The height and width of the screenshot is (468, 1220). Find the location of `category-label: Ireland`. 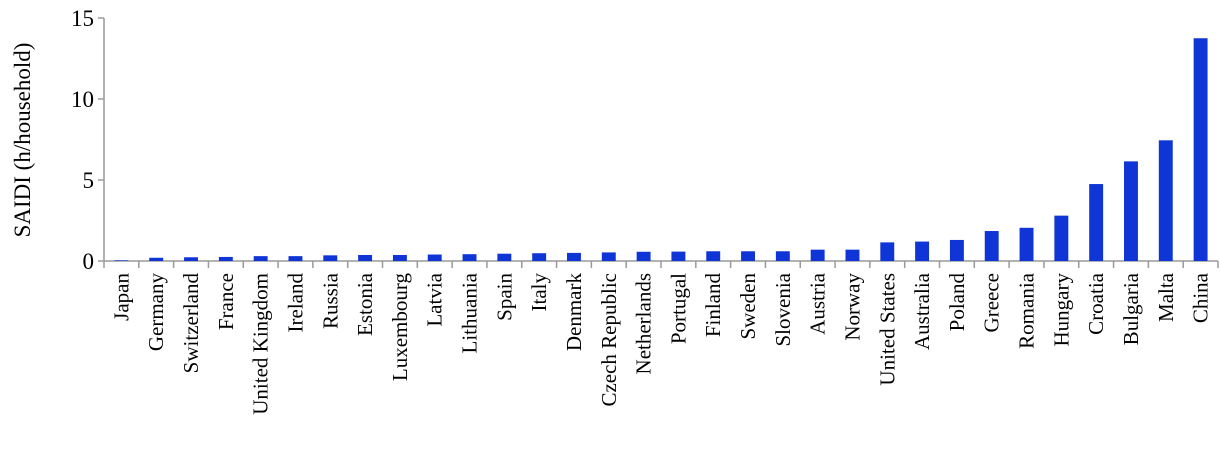

category-label: Ireland is located at coordinates (295, 303).